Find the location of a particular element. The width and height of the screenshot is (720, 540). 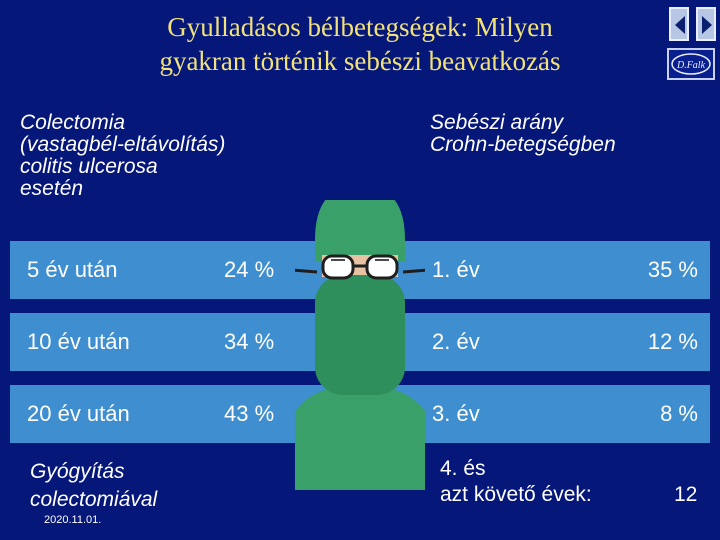

row-year: 1. év is located at coordinates (456, 269).